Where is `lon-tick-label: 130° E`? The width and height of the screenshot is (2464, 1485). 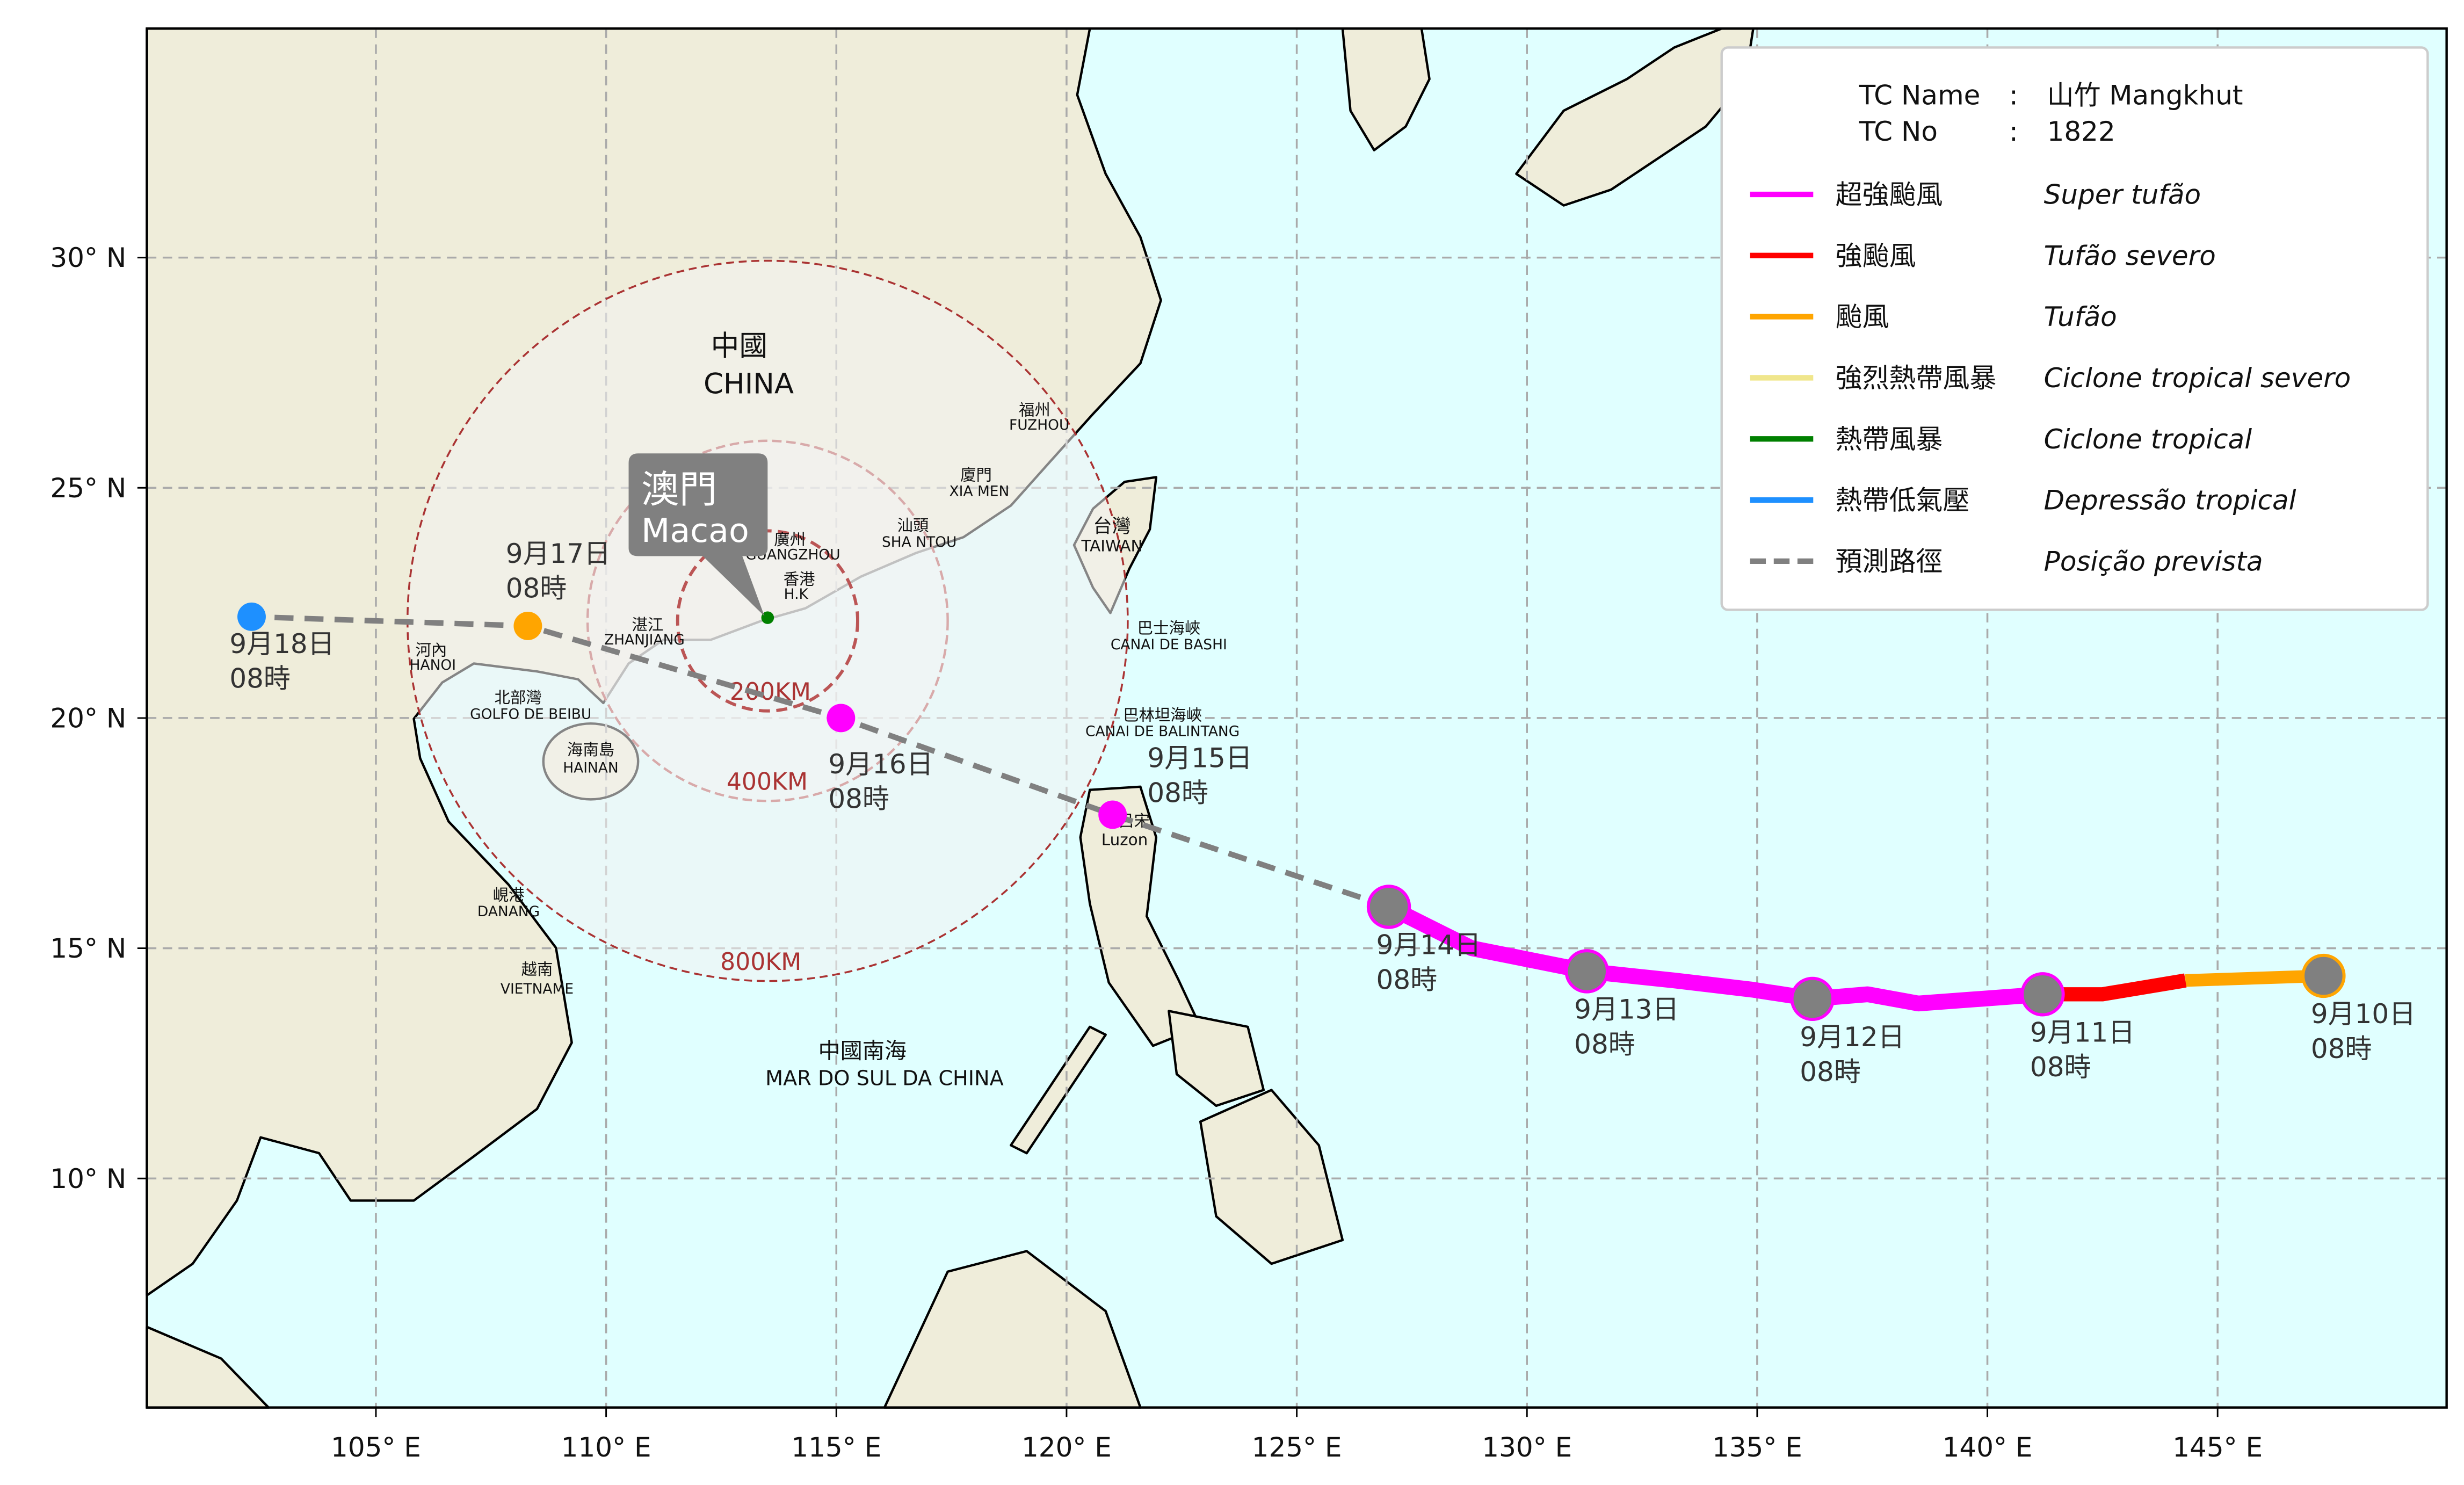
lon-tick-label: 130° E is located at coordinates (1527, 1447).